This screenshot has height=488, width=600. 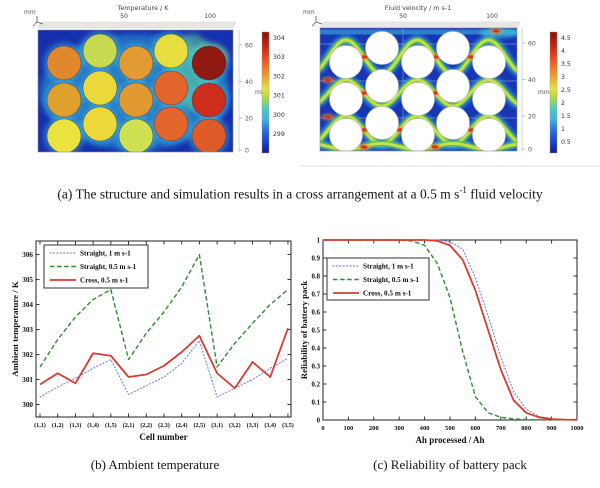 What do you see at coordinates (288, 425) in the screenshot?
I see `x-tick-label: (3,5)` at bounding box center [288, 425].